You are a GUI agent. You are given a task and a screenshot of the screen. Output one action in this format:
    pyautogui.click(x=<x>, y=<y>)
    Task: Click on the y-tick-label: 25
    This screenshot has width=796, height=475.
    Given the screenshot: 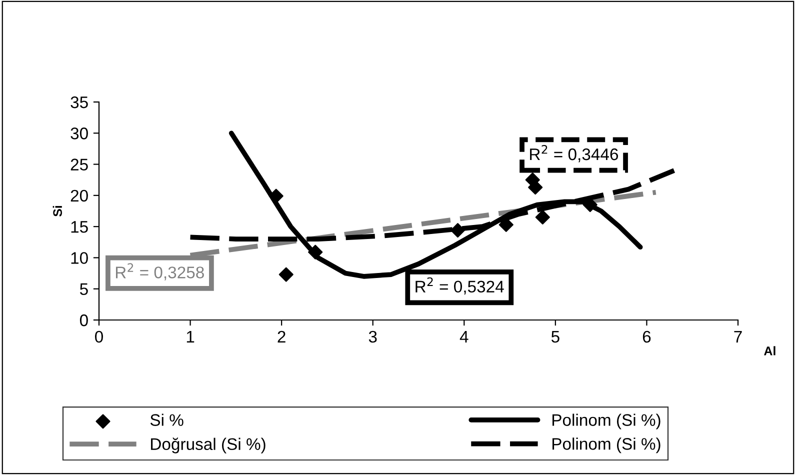 What is the action you would take?
    pyautogui.click(x=79, y=164)
    